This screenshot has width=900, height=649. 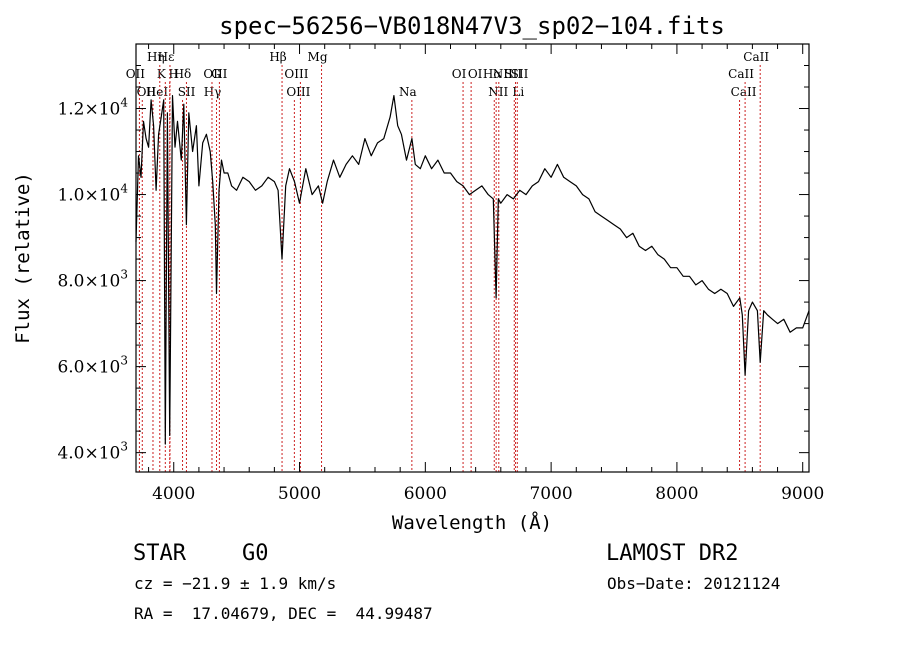 What do you see at coordinates (472, 26) in the screenshot?
I see `chart-title: spec−56256−VB018N47V3_sp02−104.fits` at bounding box center [472, 26].